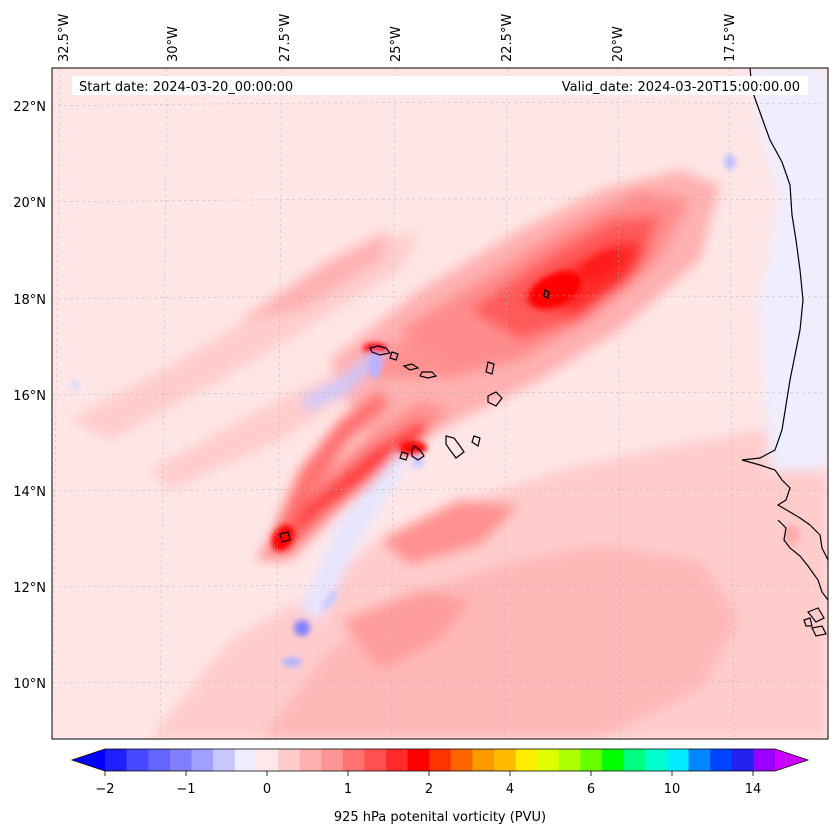 The width and height of the screenshot is (837, 836). I want to click on lon-tick: 32.5°W, so click(64, 38).